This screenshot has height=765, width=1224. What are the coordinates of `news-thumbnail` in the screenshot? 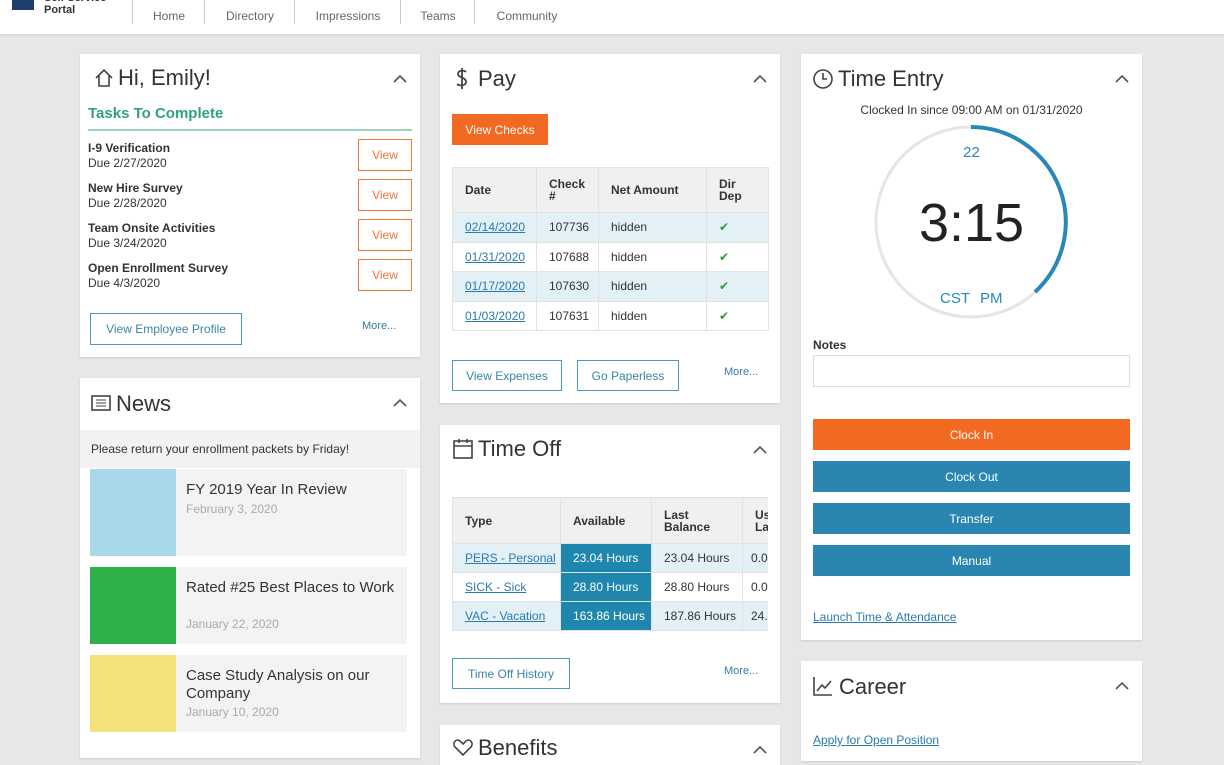 It's located at (133, 693).